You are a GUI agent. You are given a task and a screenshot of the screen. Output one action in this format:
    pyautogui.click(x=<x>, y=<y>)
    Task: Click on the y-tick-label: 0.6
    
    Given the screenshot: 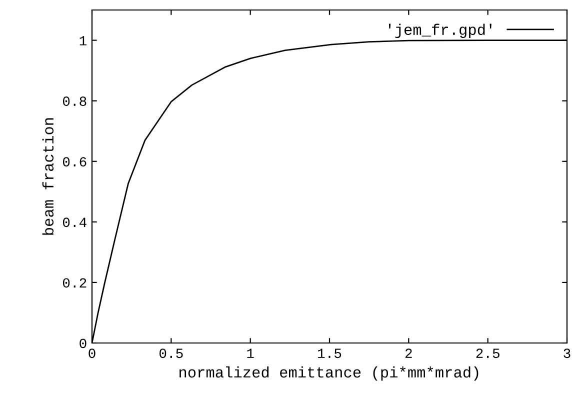 What is the action you would take?
    pyautogui.click(x=74, y=162)
    